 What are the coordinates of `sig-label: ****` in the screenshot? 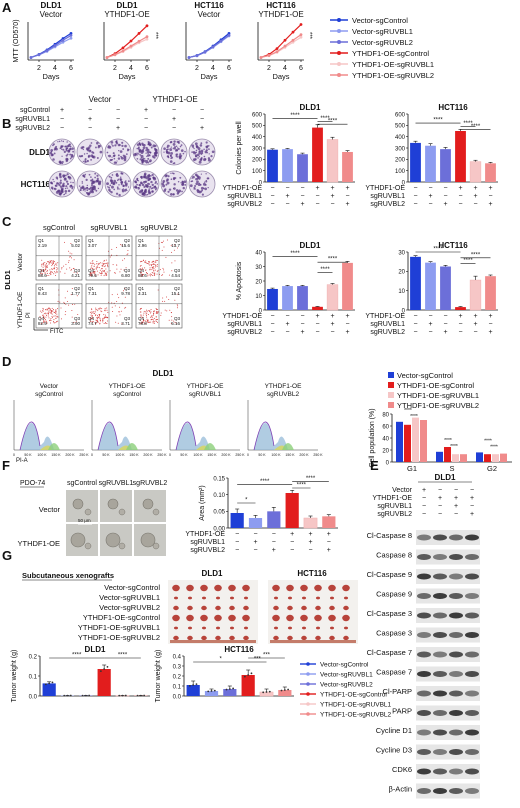 It's located at (414, 417).